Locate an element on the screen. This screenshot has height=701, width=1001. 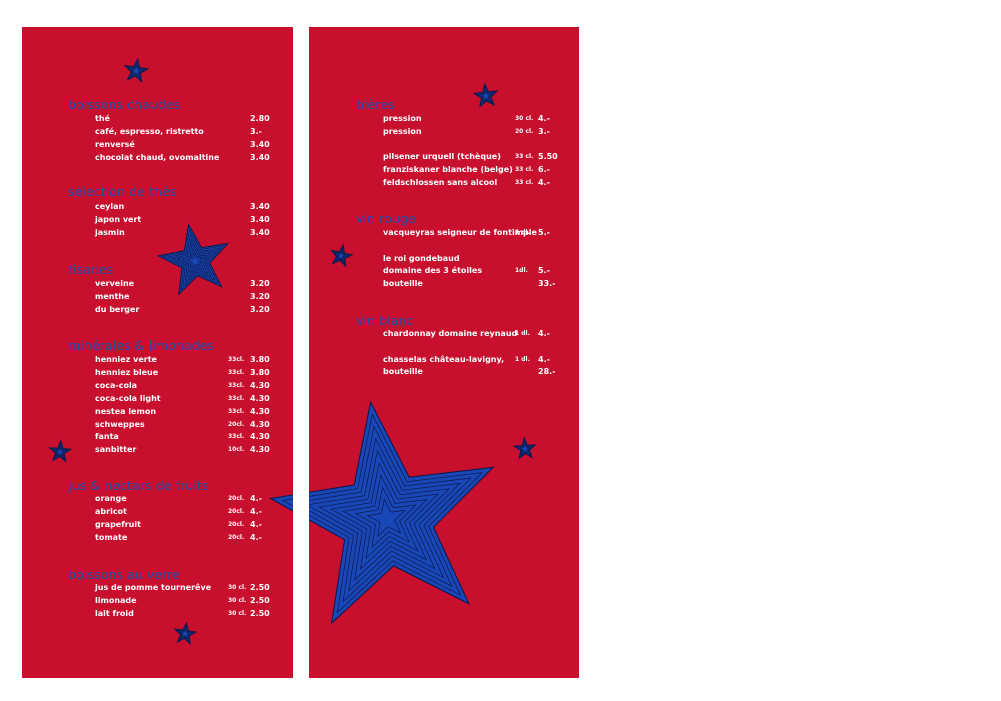
item-price: 33.- is located at coordinates (547, 284).